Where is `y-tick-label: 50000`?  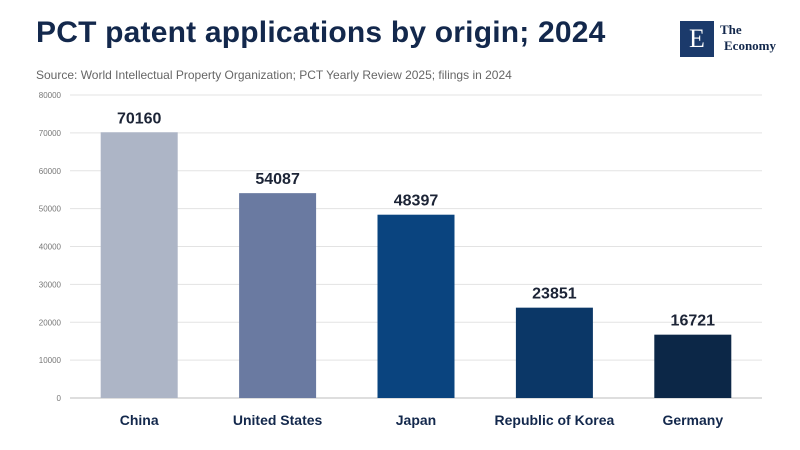 y-tick-label: 50000 is located at coordinates (50, 209).